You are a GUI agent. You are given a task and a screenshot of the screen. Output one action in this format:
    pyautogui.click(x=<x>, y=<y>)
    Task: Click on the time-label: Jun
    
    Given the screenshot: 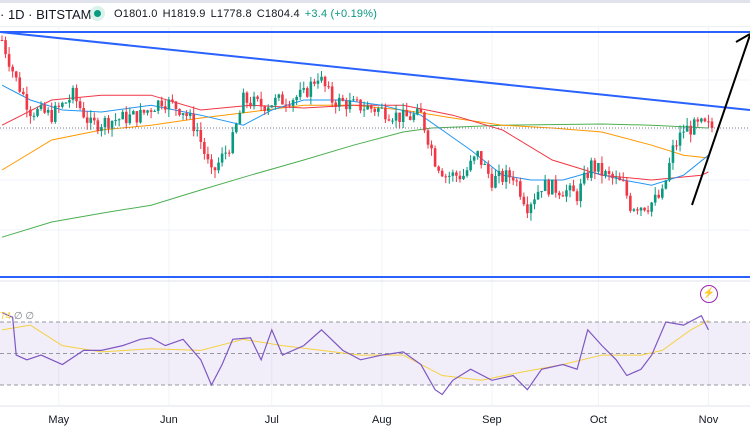 What is the action you would take?
    pyautogui.click(x=168, y=420)
    